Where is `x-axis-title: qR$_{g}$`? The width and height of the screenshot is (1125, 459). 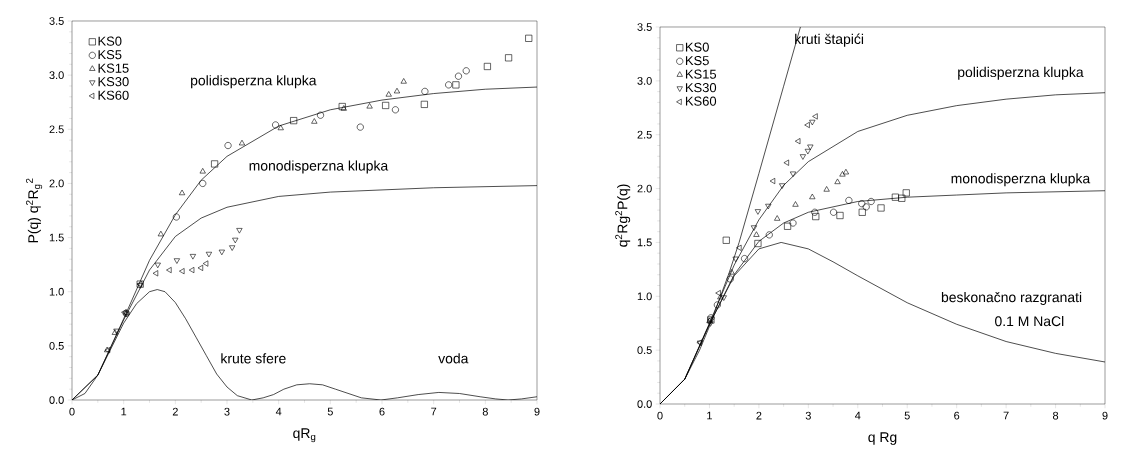
x-axis-title: qR$_{g}$ is located at coordinates (304, 435).